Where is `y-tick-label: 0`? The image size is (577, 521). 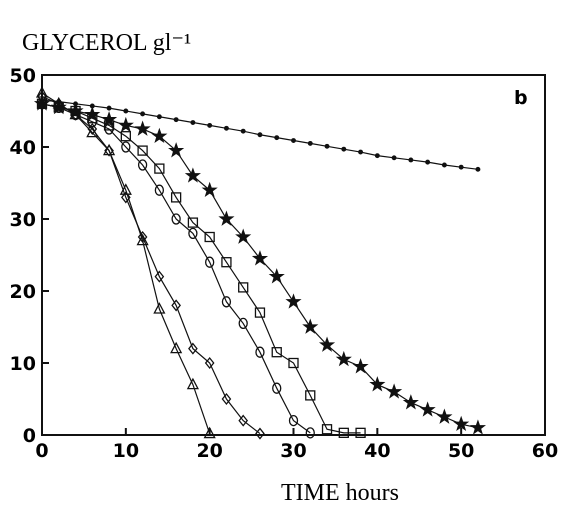 y-tick-label: 0 is located at coordinates (29, 436).